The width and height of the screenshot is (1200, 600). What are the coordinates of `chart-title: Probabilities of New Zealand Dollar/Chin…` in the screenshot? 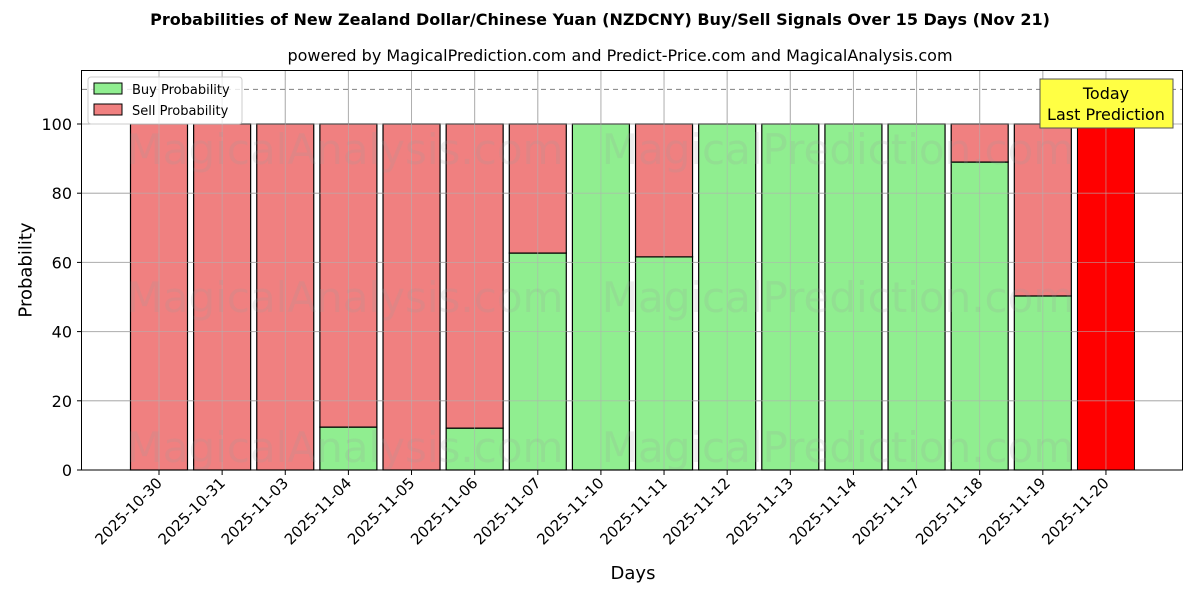 It's located at (600, 19).